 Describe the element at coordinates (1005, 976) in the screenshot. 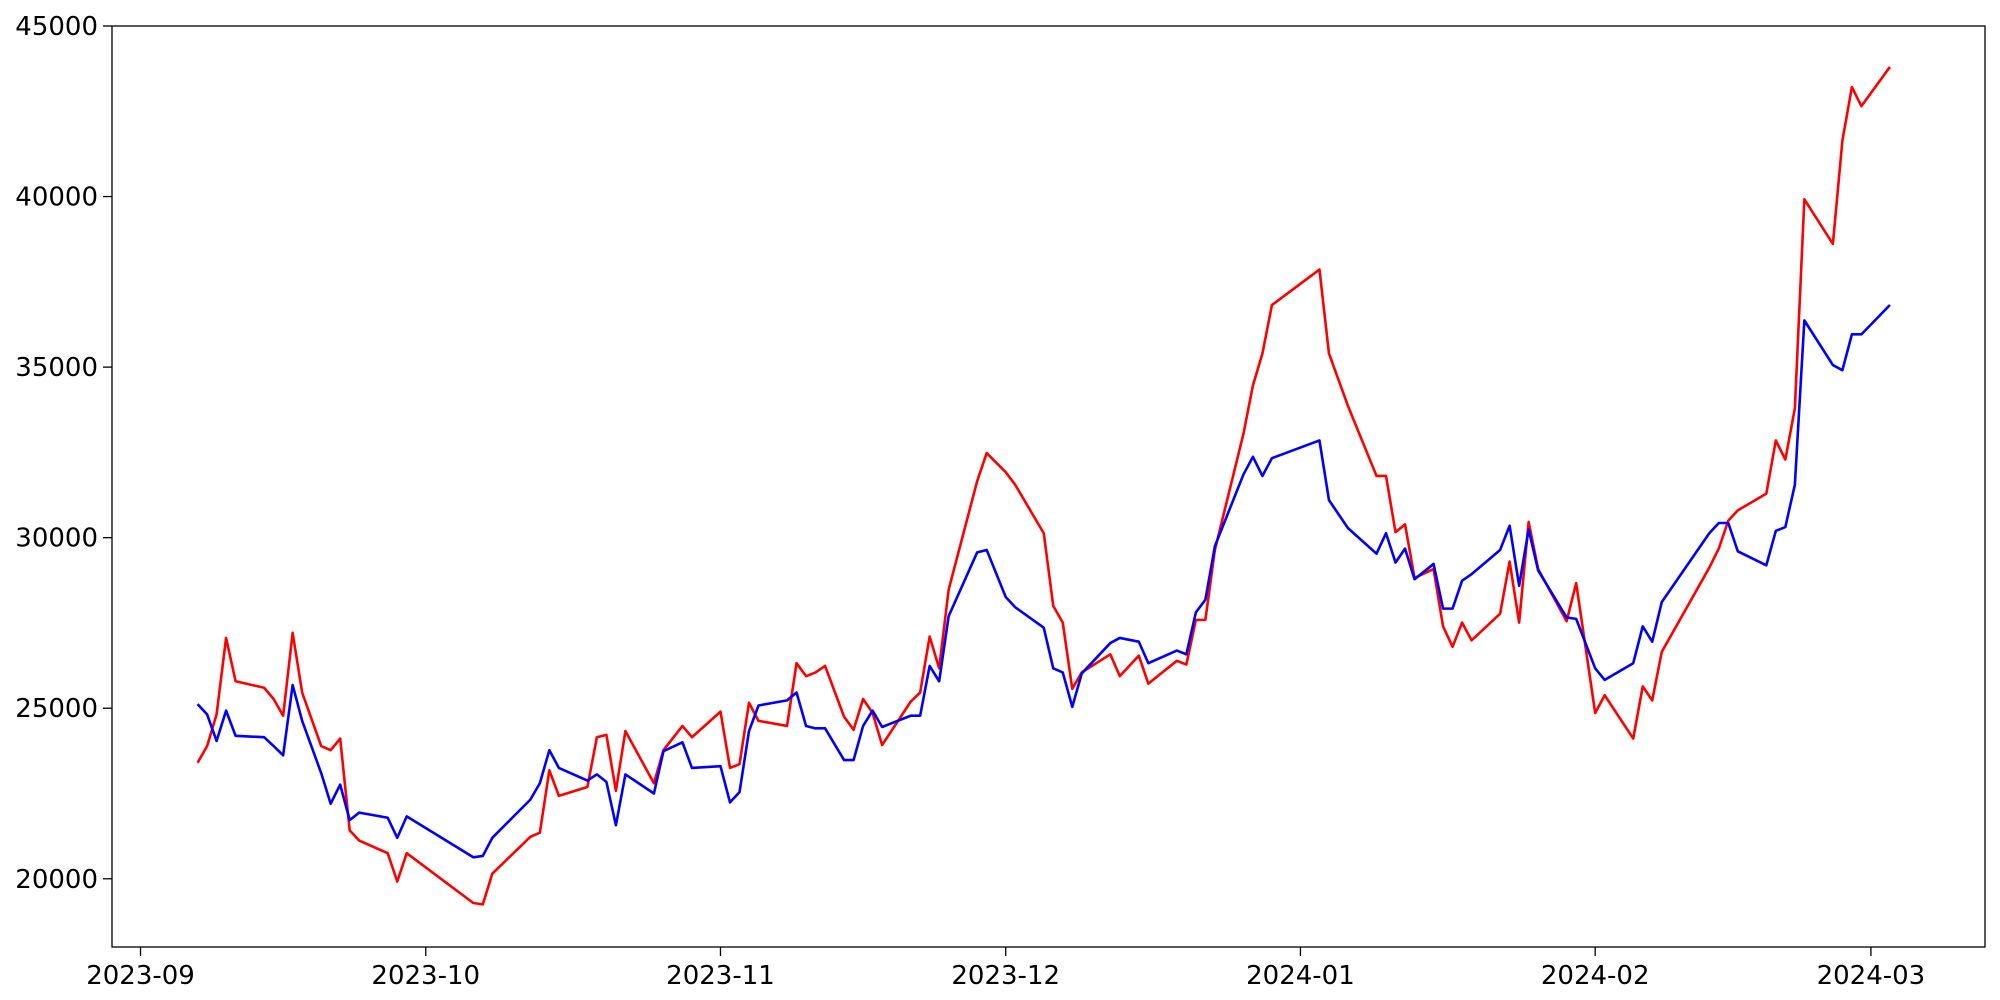

I see `x-tick-label: 2023-12` at that location.